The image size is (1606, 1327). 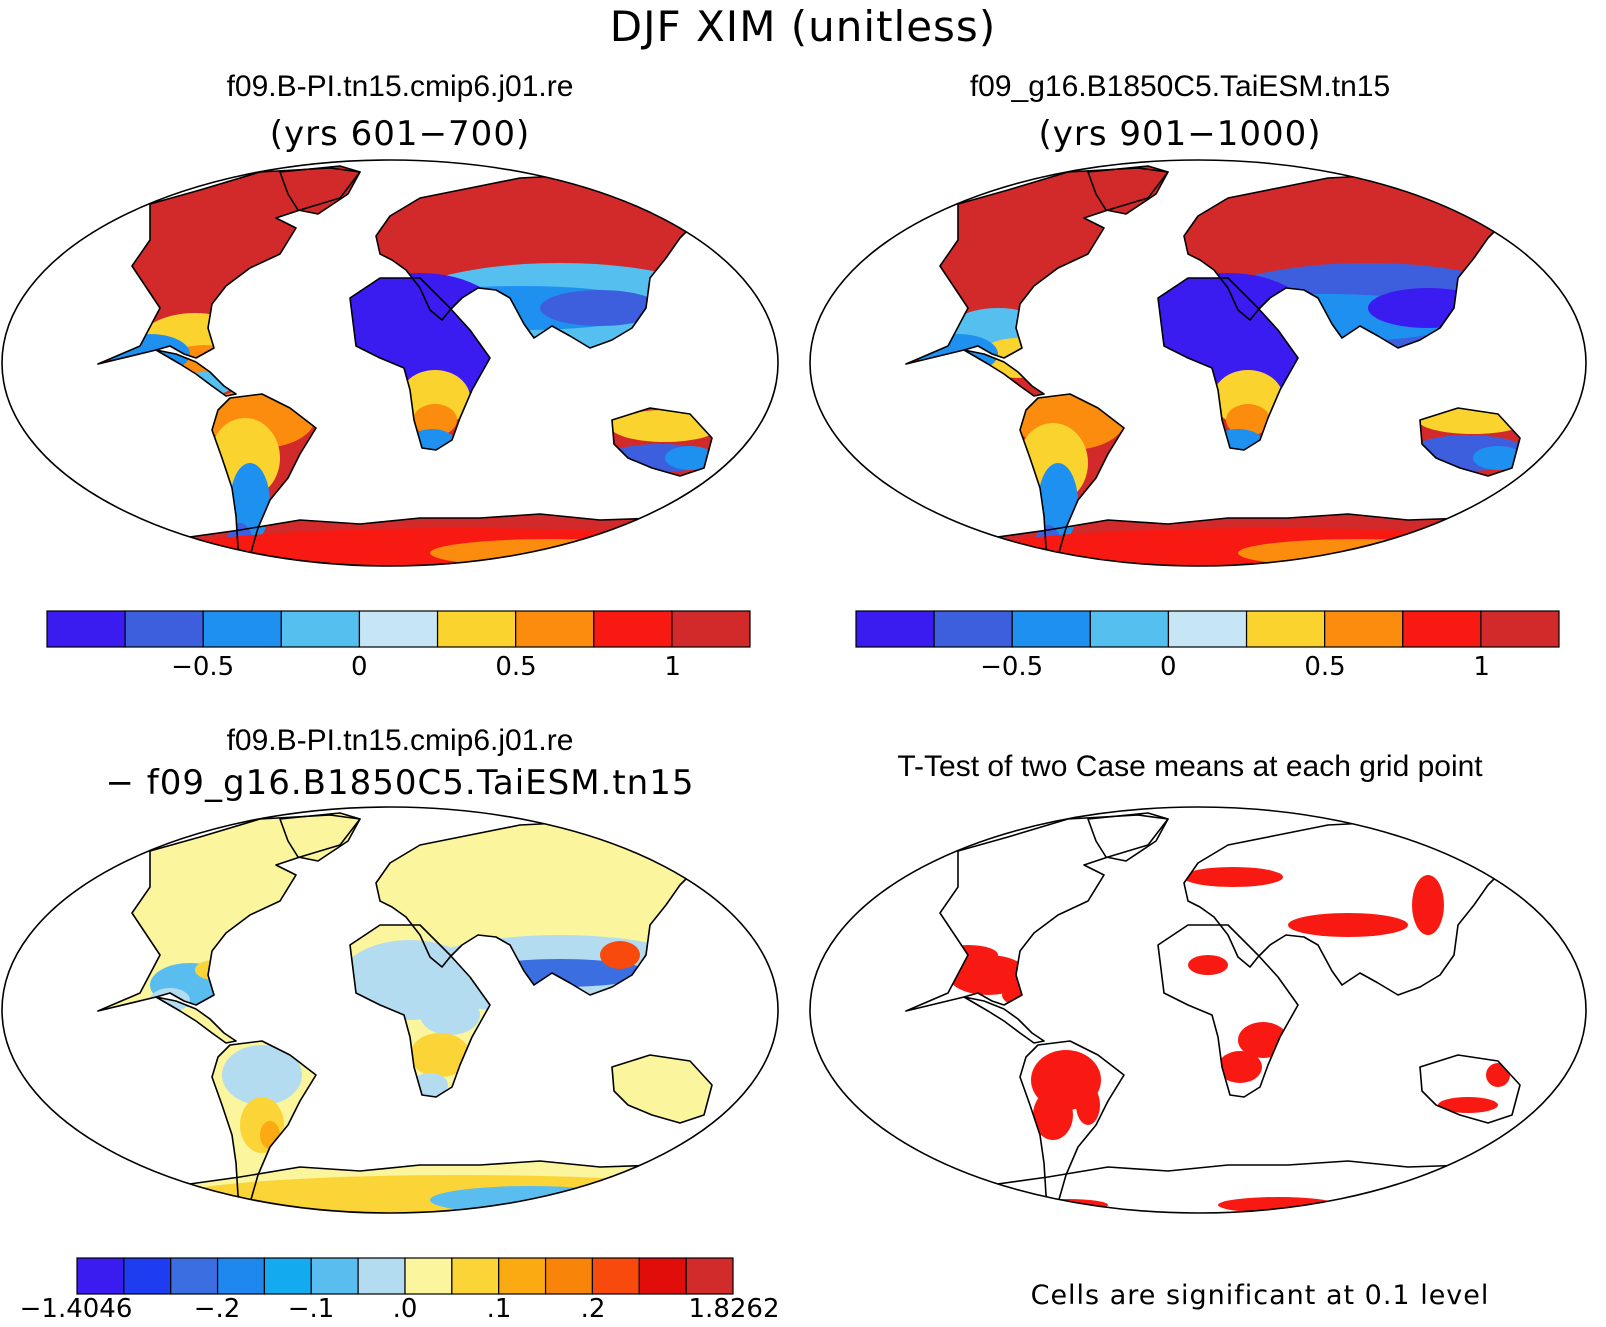 What do you see at coordinates (803, 26) in the screenshot?
I see `figure-title: DJF XIM (unitless)` at bounding box center [803, 26].